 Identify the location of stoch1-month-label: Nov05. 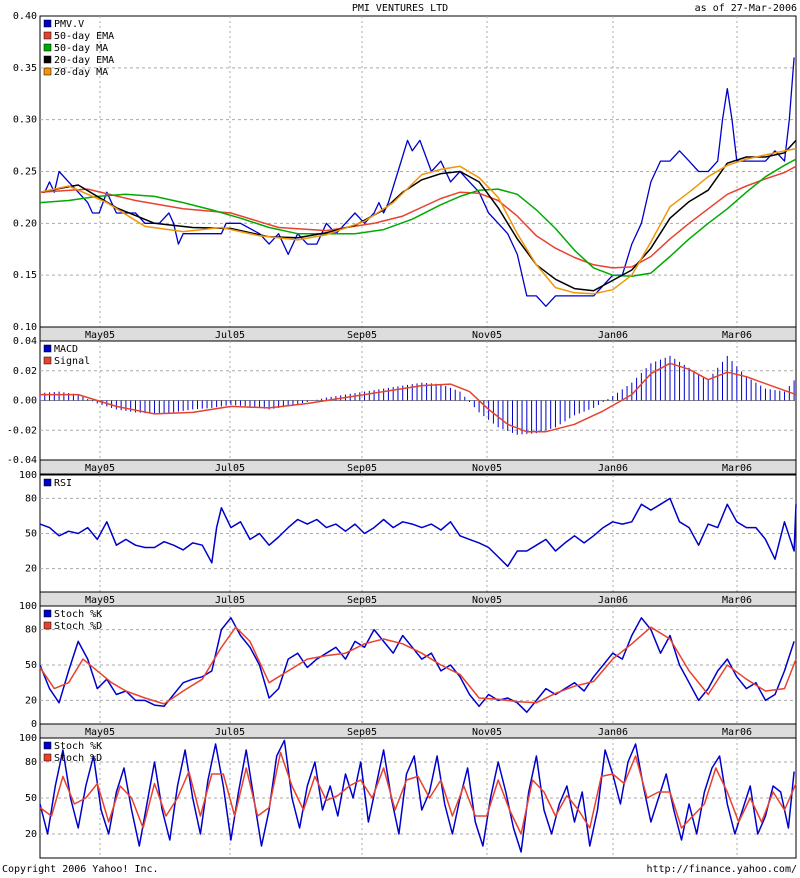
(487, 732).